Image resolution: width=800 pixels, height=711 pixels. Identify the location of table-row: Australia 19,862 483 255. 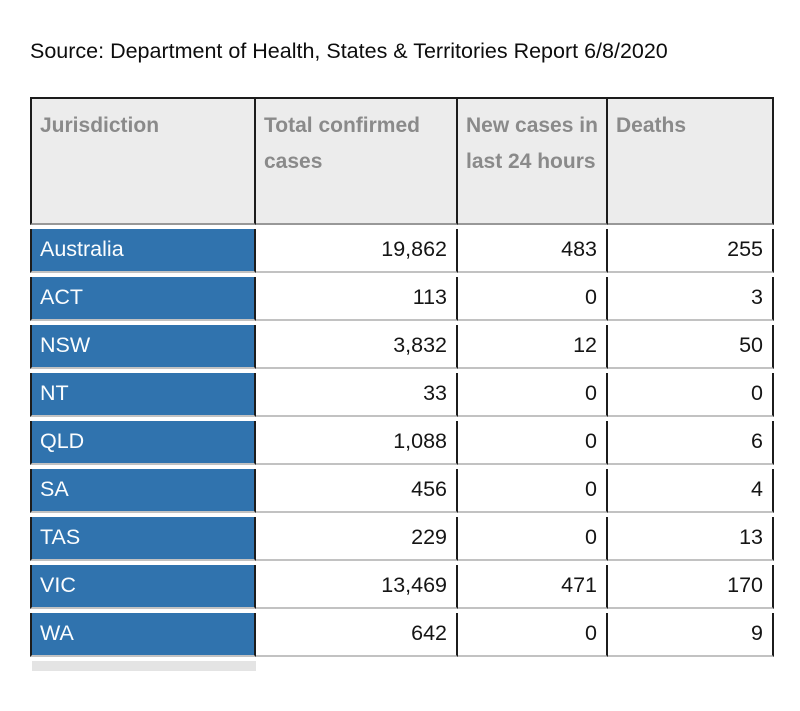
(402, 250).